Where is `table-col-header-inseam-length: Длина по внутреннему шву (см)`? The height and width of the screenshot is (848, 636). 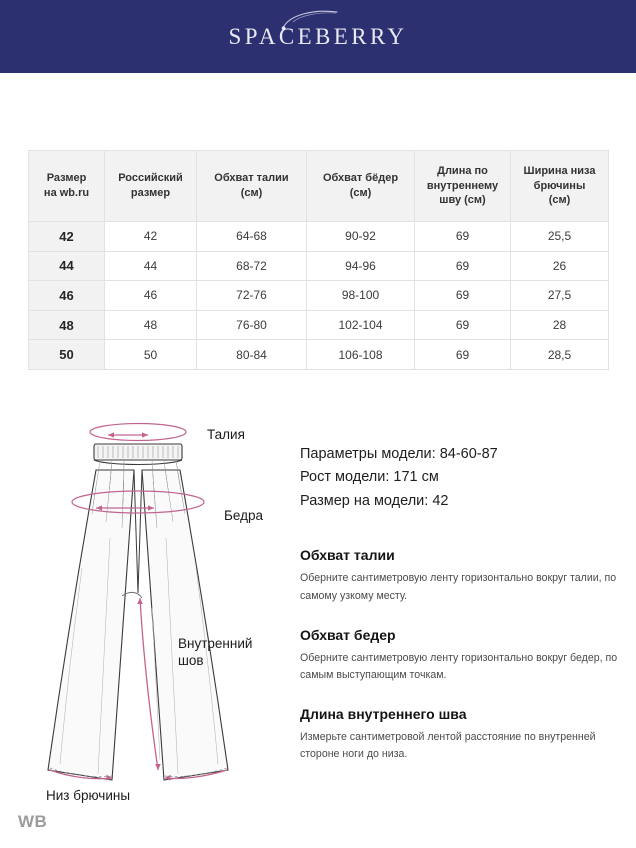
table-col-header-inseam-length: Длина по внутреннему шву (см) is located at coordinates (462, 186).